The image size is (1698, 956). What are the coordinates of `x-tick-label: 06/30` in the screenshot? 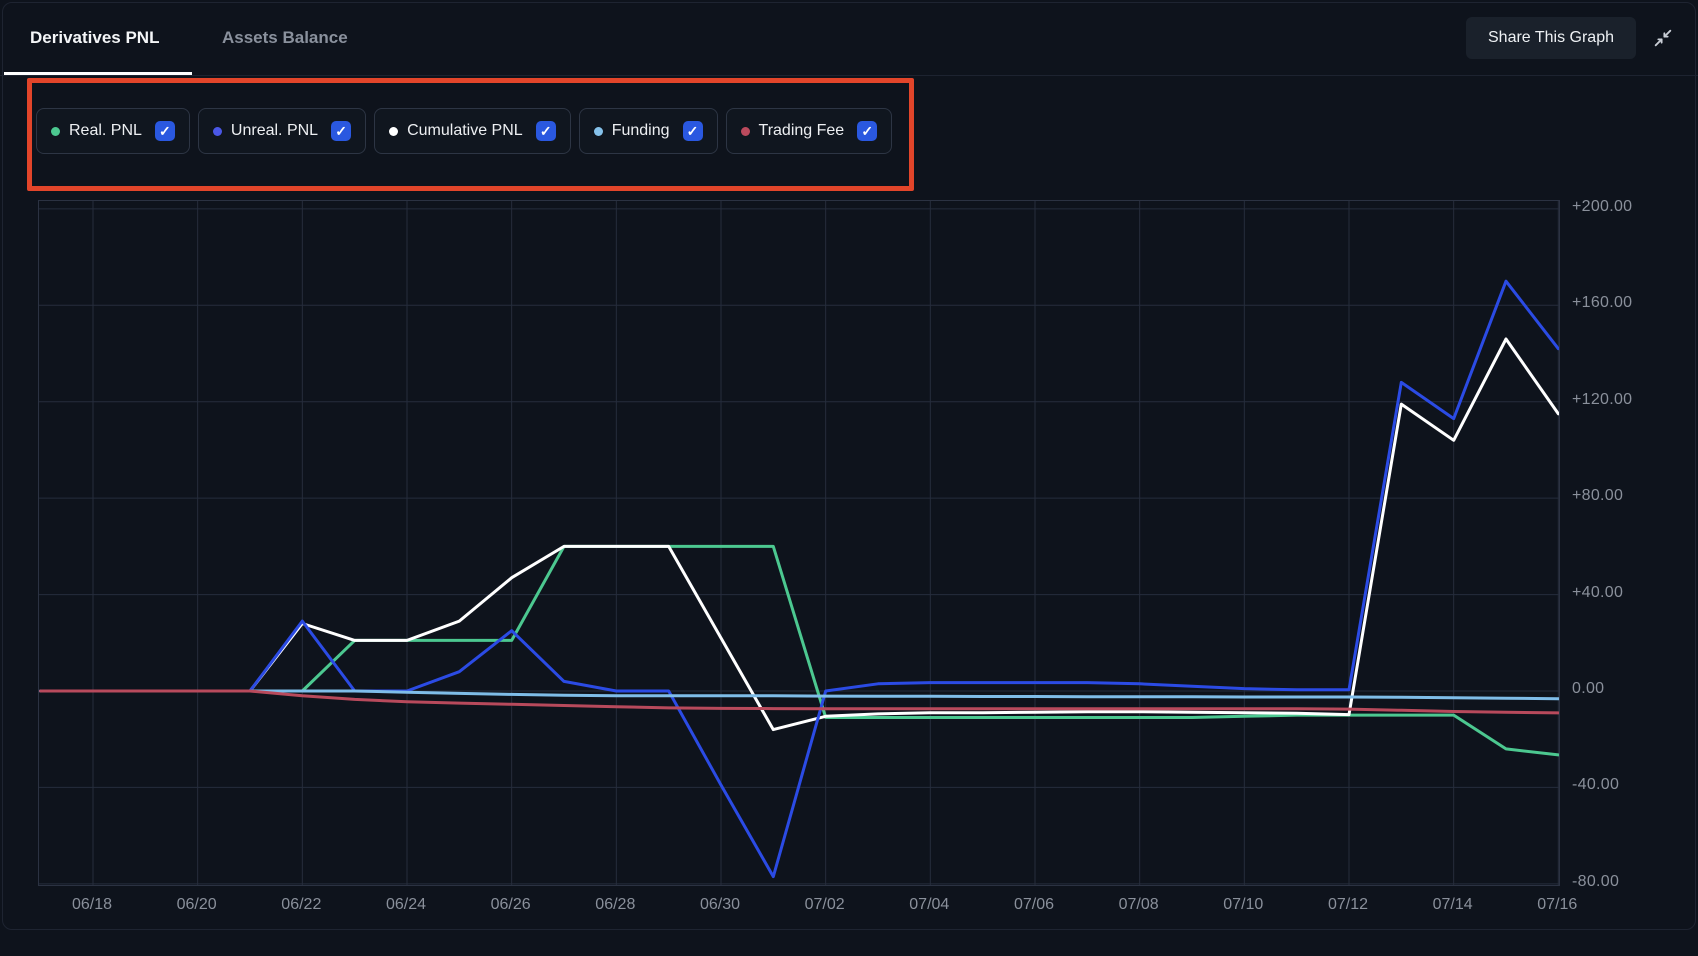 It's located at (719, 904).